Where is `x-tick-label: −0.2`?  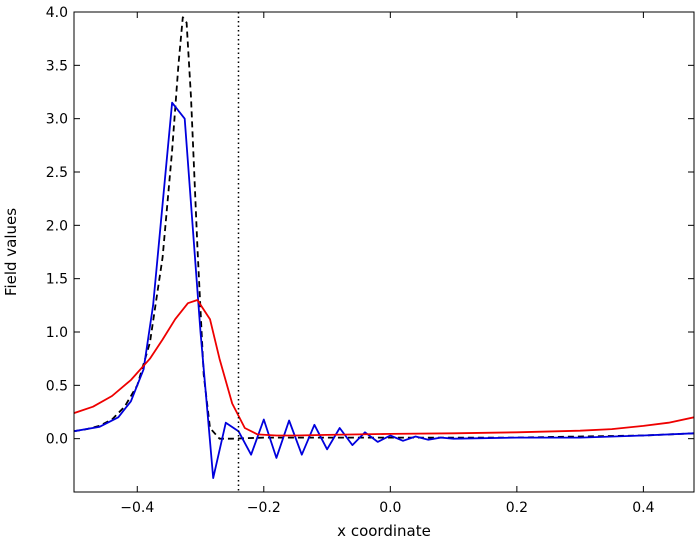
x-tick-label: −0.2 is located at coordinates (264, 508).